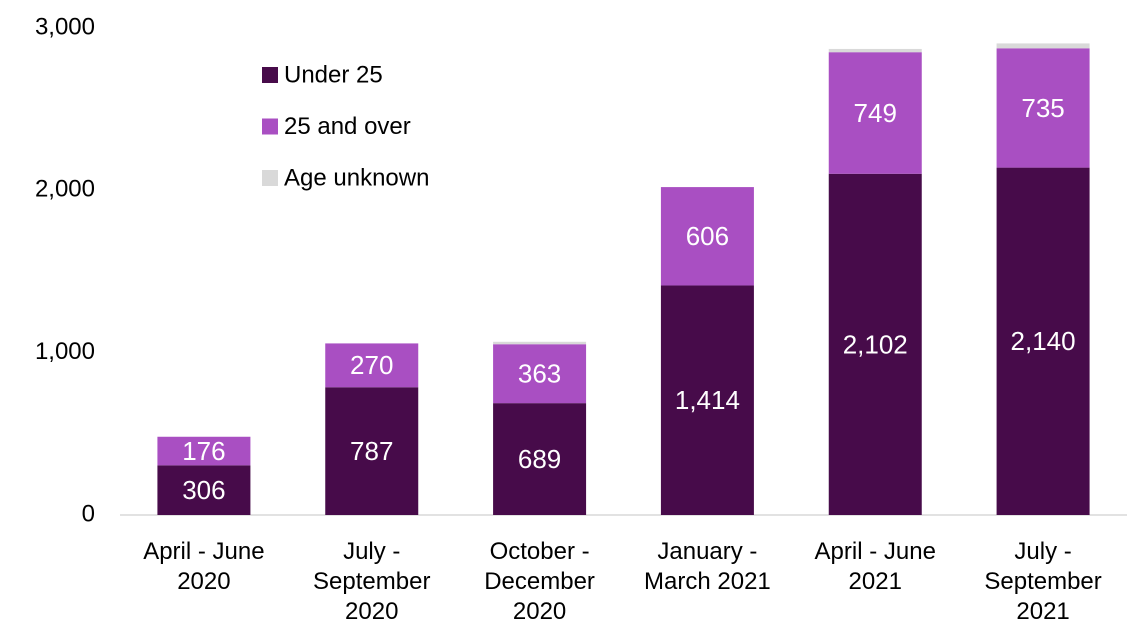 Image resolution: width=1127 pixels, height=637 pixels. I want to click on x-tick-label-box: April - June 2020, so click(204, 566).